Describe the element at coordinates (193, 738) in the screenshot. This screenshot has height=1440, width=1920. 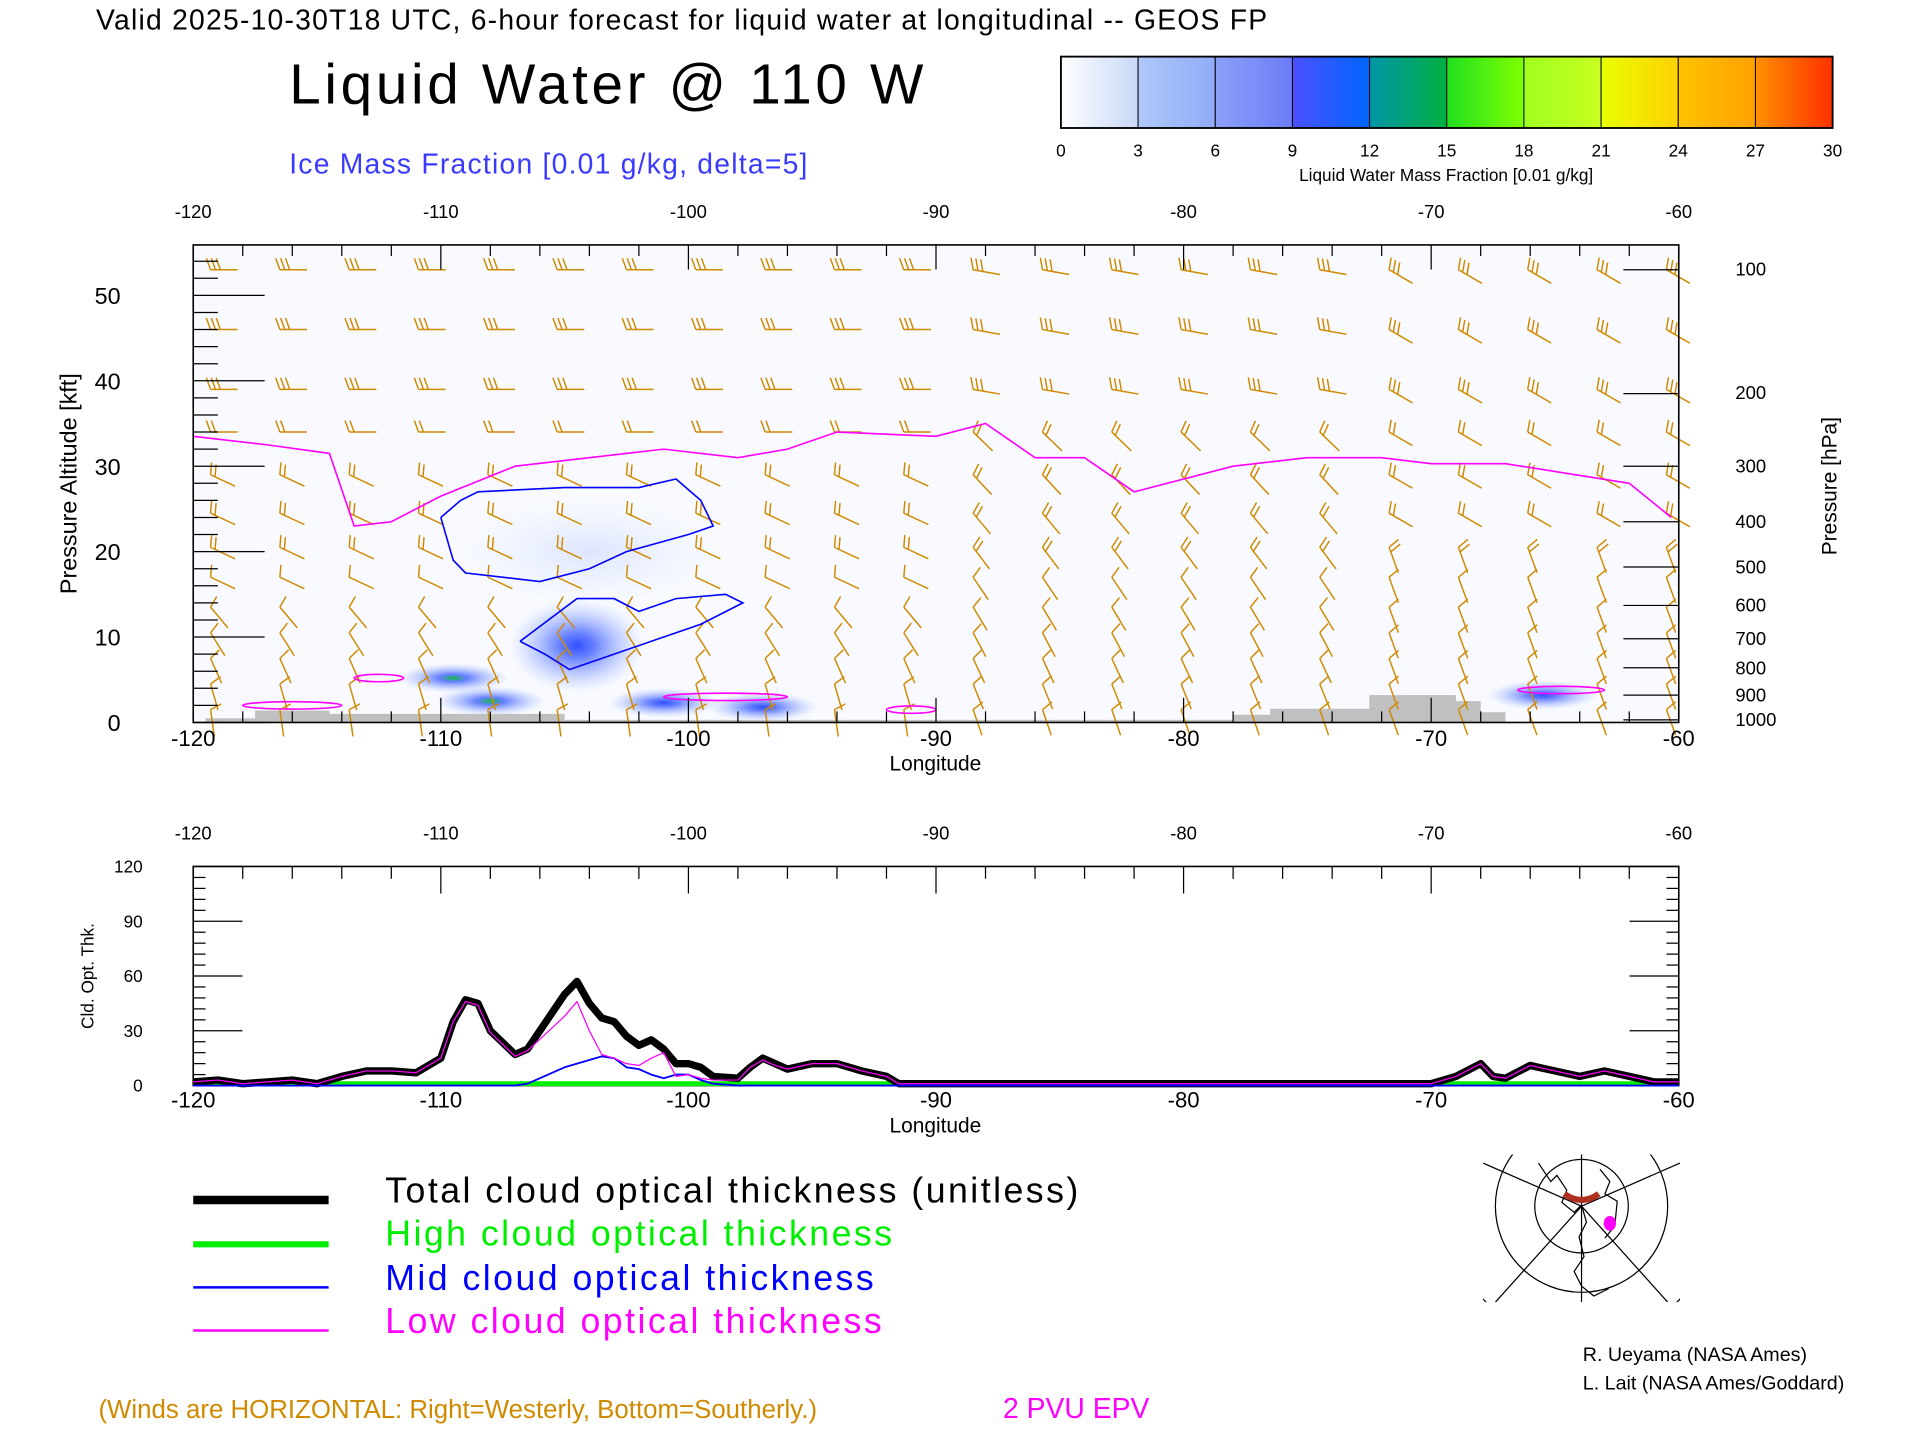
I see `x-tick-label: -120` at that location.